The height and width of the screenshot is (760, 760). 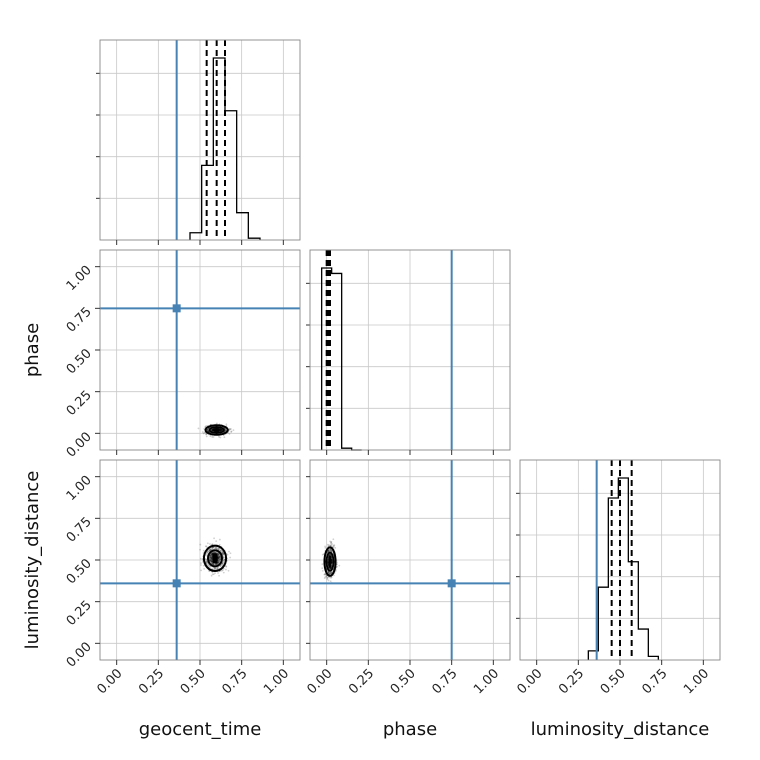 What do you see at coordinates (215, 558) in the screenshot?
I see `contour-outer` at bounding box center [215, 558].